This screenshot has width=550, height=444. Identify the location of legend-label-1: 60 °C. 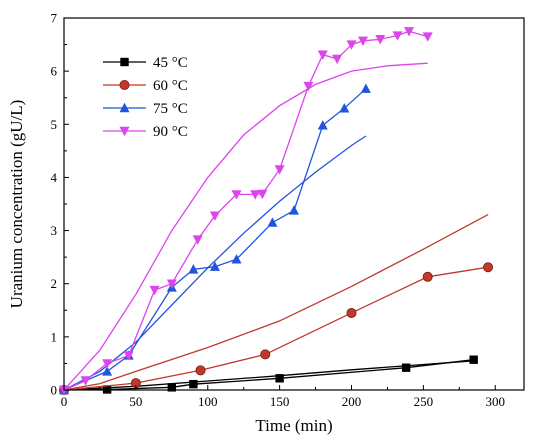
(170, 86).